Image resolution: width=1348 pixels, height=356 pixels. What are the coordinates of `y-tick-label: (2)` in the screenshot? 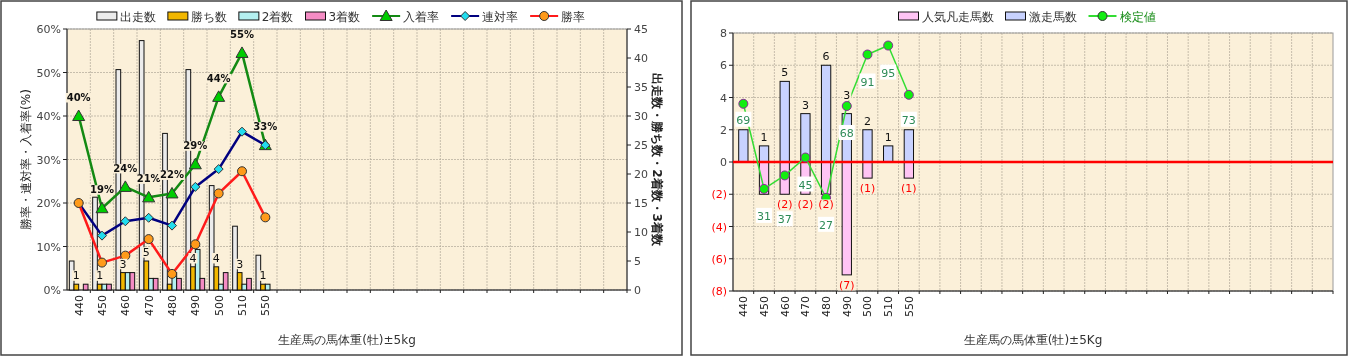 It's located at (719, 195).